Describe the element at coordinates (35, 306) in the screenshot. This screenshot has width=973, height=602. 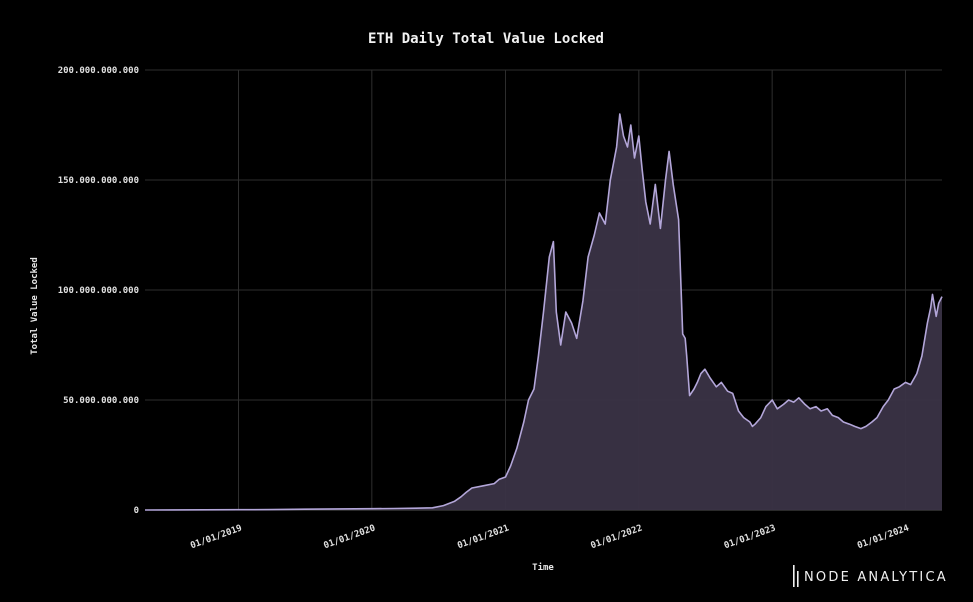
I see `y-axis-label: Total Value Locked` at that location.